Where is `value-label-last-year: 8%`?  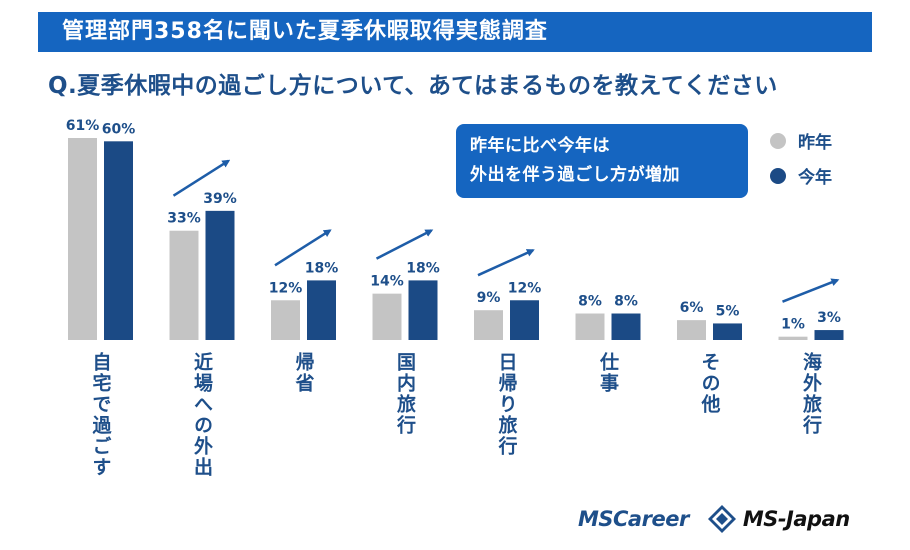 value-label-last-year: 8% is located at coordinates (590, 302).